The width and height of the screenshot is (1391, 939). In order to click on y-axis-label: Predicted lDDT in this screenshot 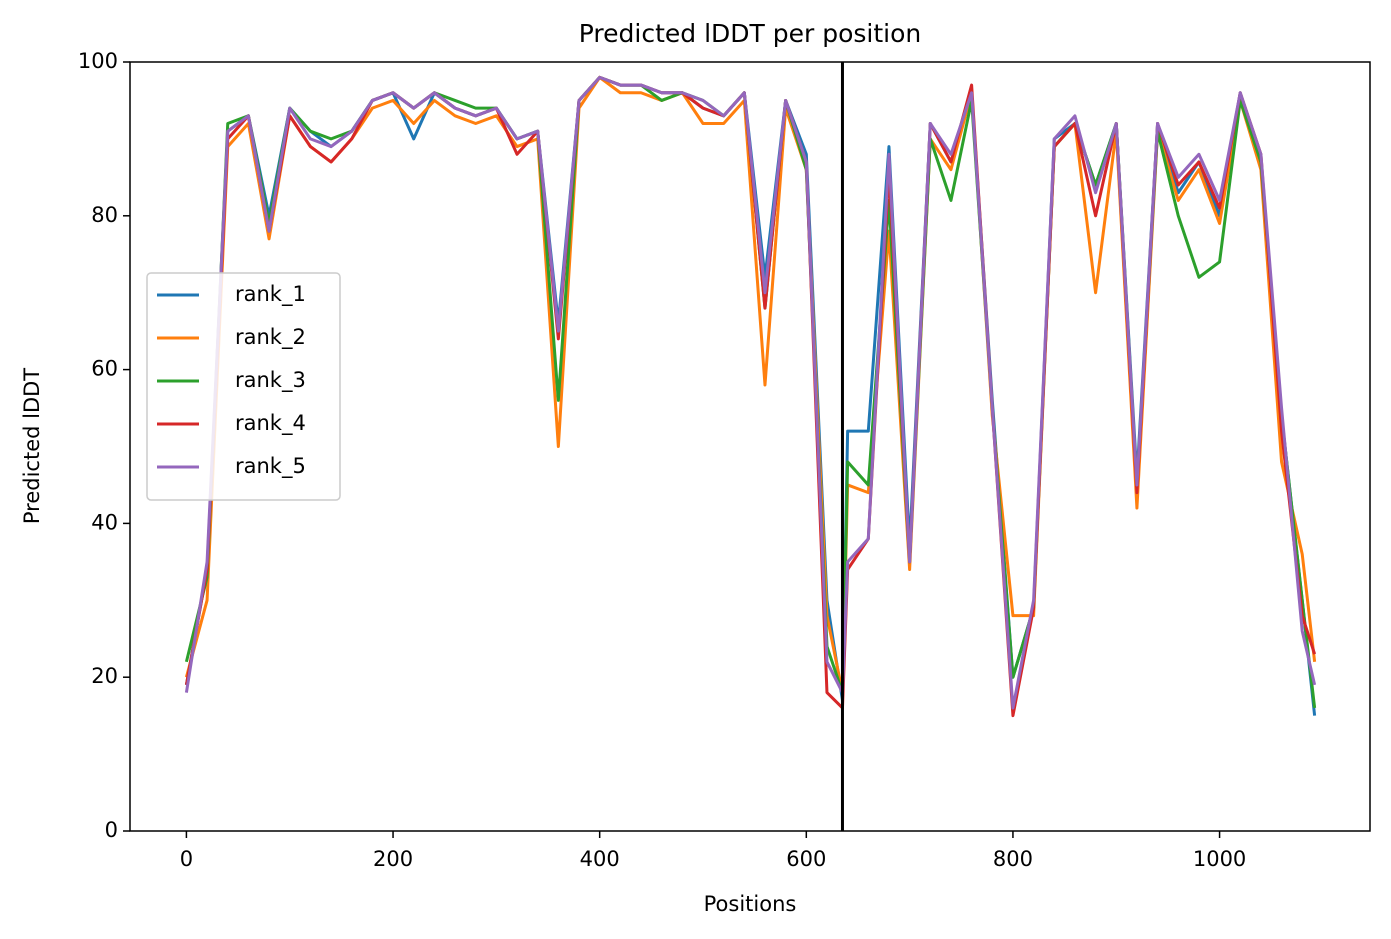, I will do `click(32, 446)`.